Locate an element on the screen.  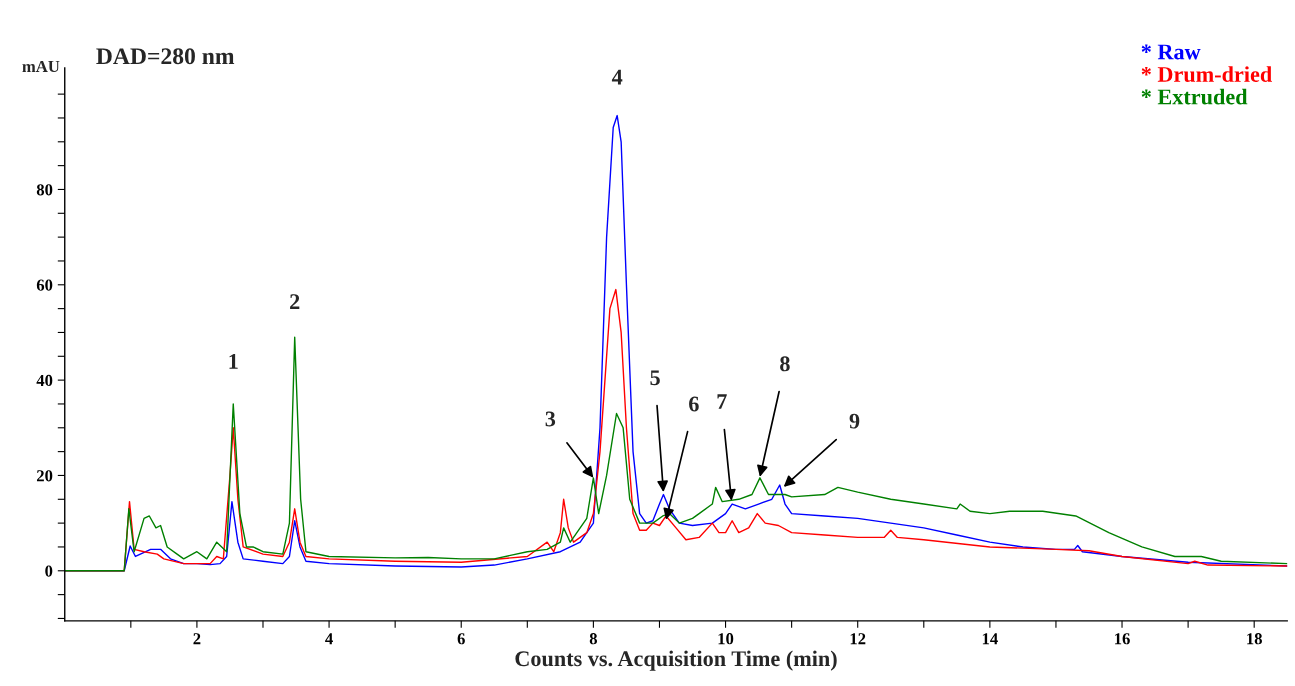
annotation: 2 is located at coordinates (295, 301).